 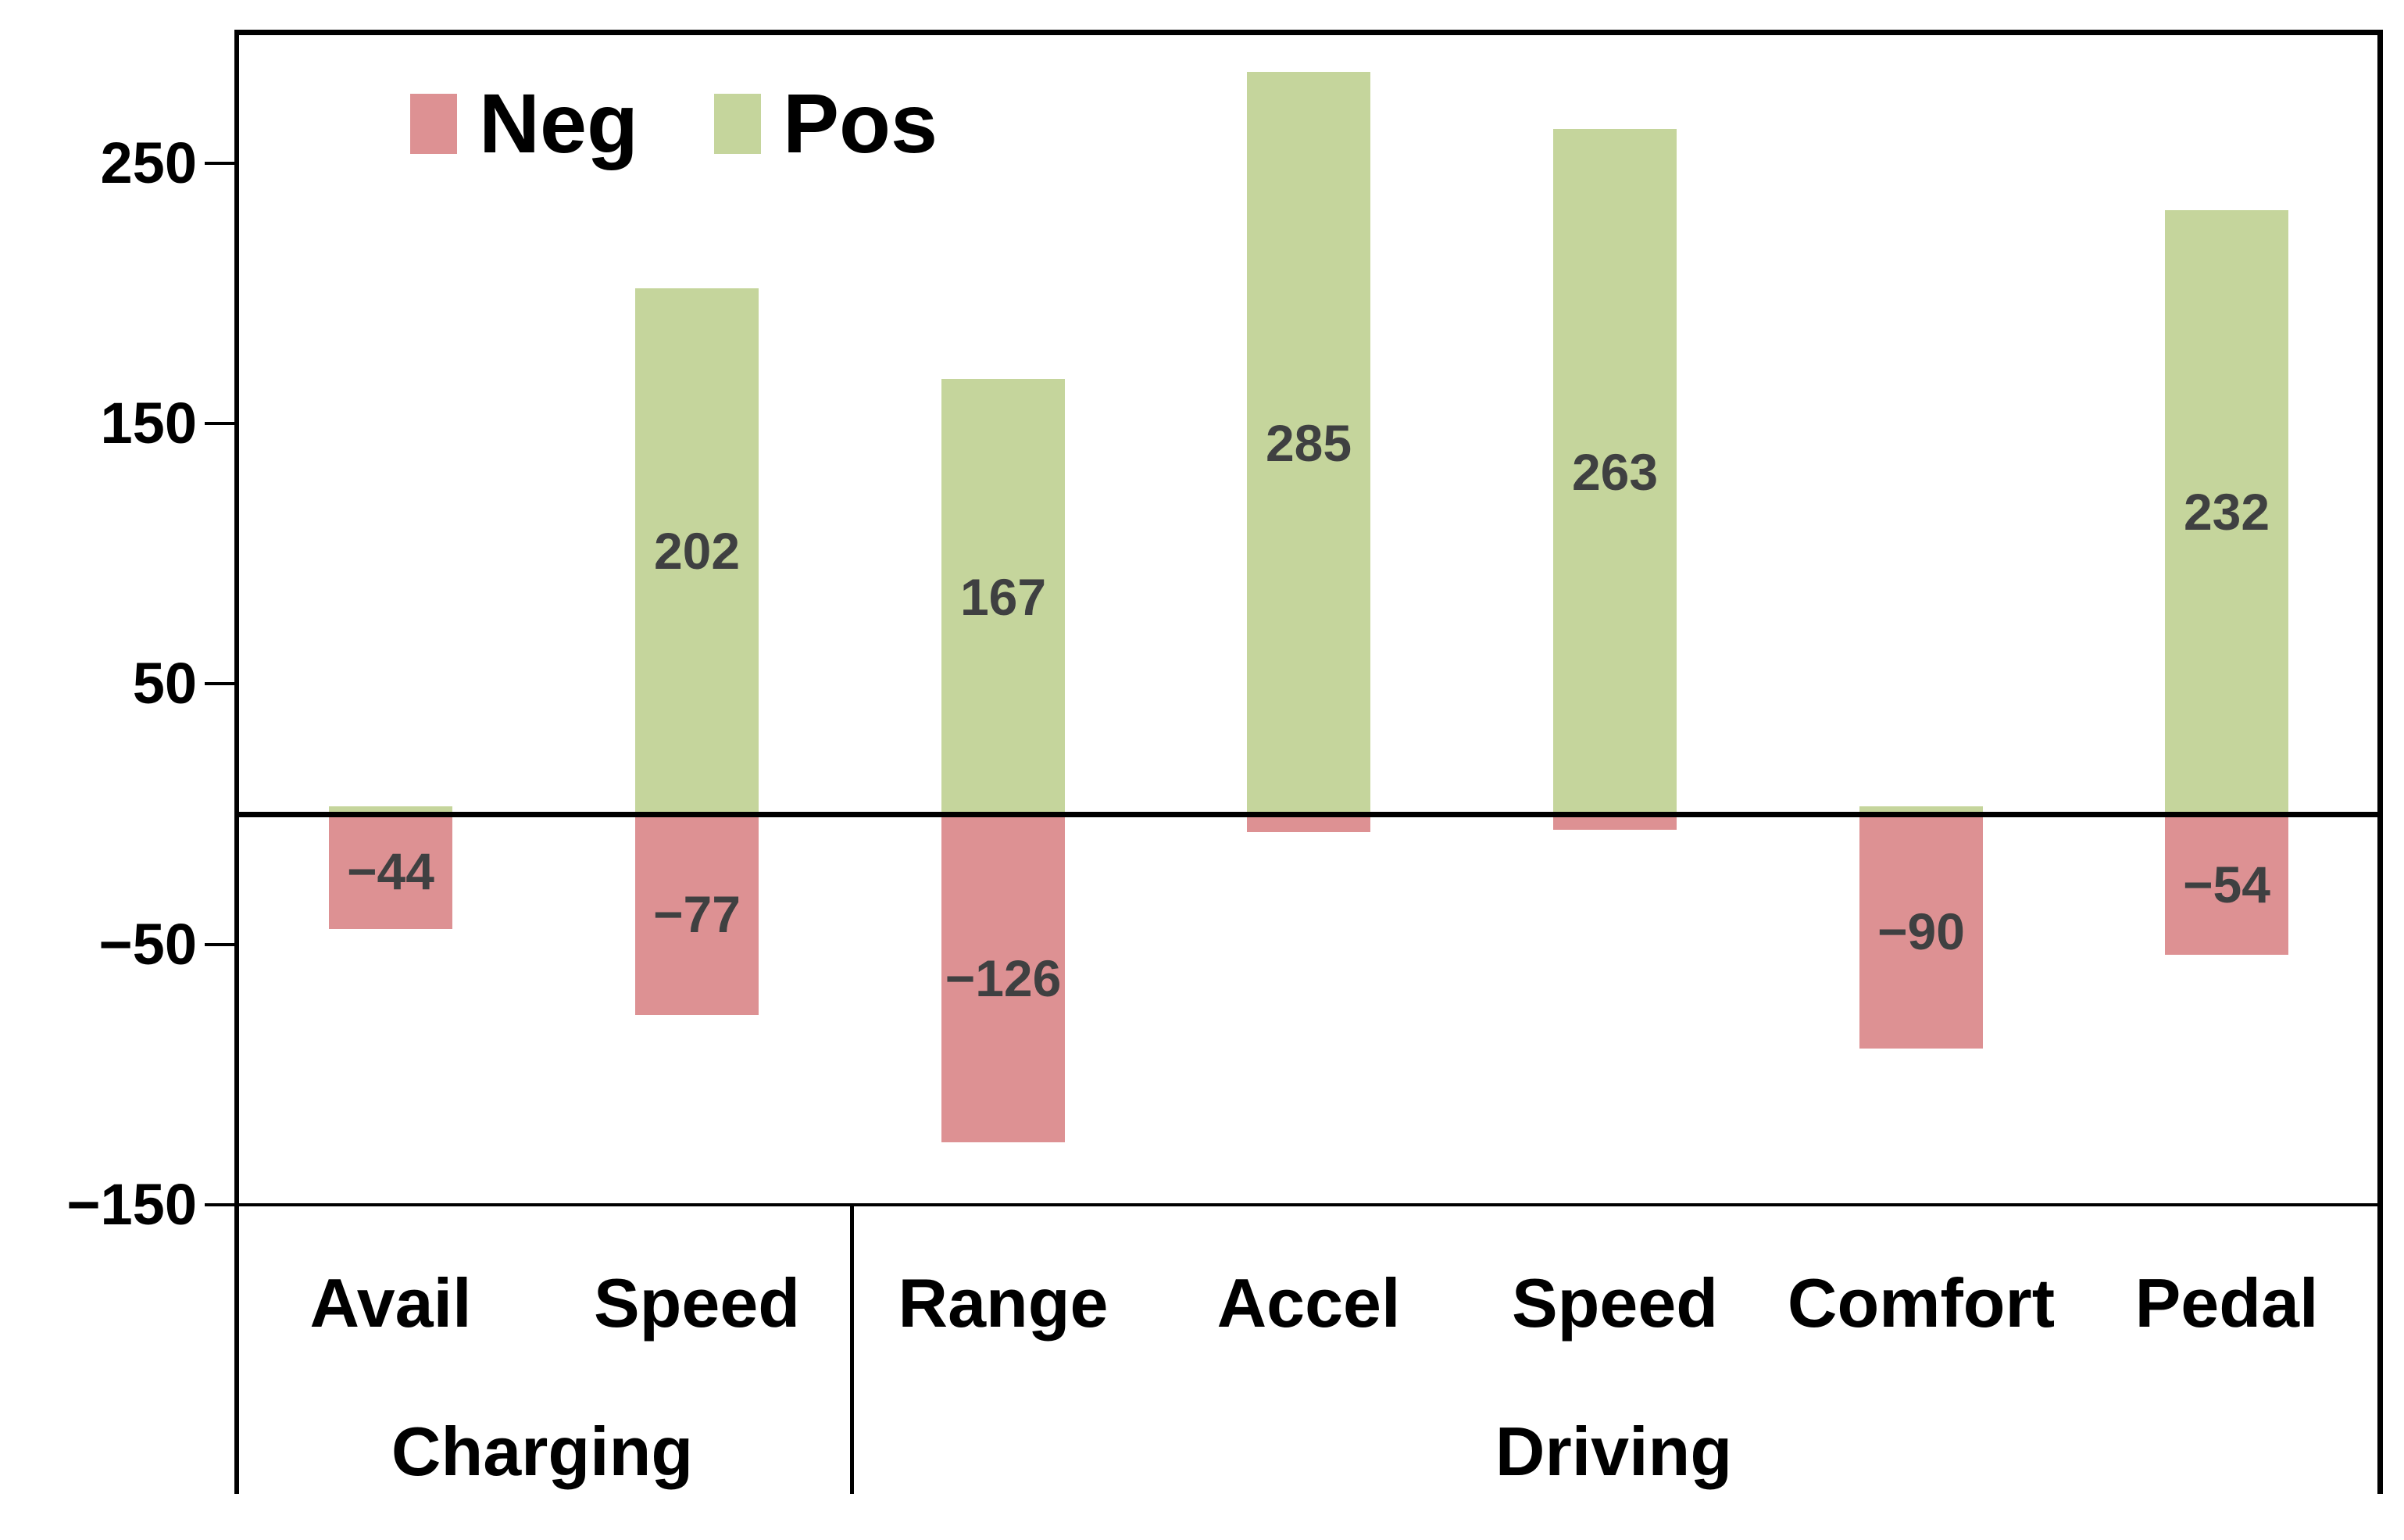 What do you see at coordinates (1614, 1451) in the screenshot?
I see `group-label-driving: Driving` at bounding box center [1614, 1451].